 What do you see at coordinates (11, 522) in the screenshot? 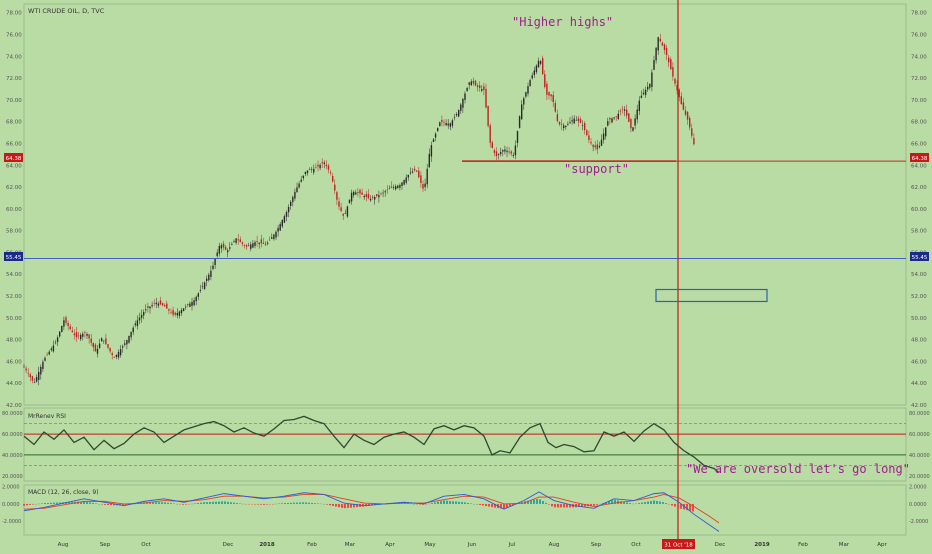
I see `macd-tick-left: -2.0000` at bounding box center [11, 522].